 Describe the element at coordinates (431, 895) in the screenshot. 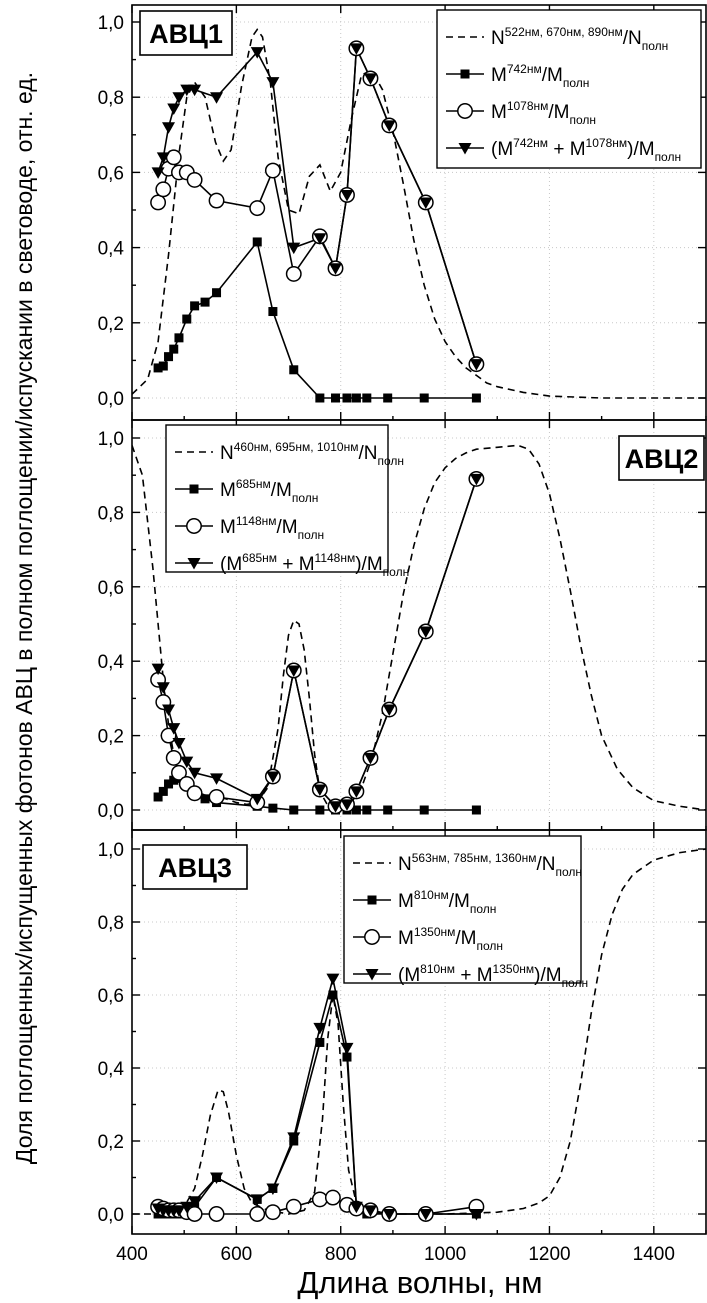

I see `legend-label-superscript: 810нм` at that location.